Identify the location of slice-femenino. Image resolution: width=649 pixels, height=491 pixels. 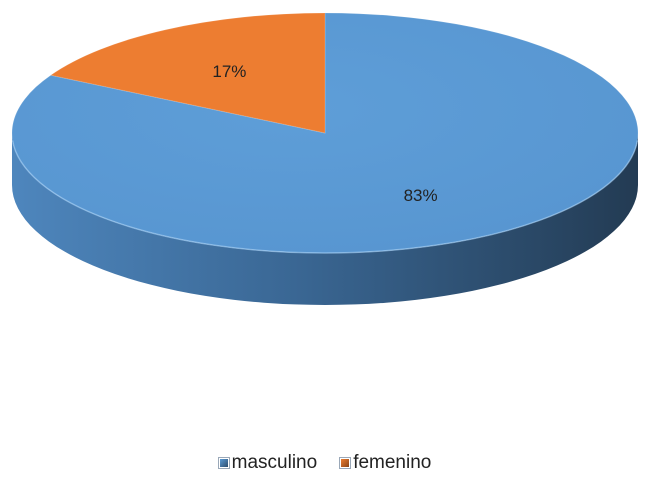
(187, 73).